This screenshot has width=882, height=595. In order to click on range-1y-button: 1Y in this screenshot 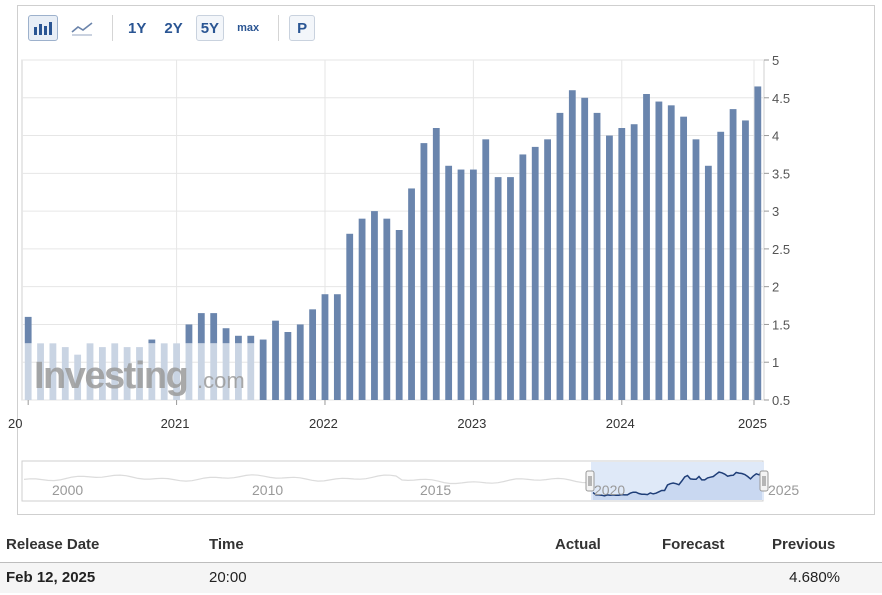, I will do `click(137, 28)`.